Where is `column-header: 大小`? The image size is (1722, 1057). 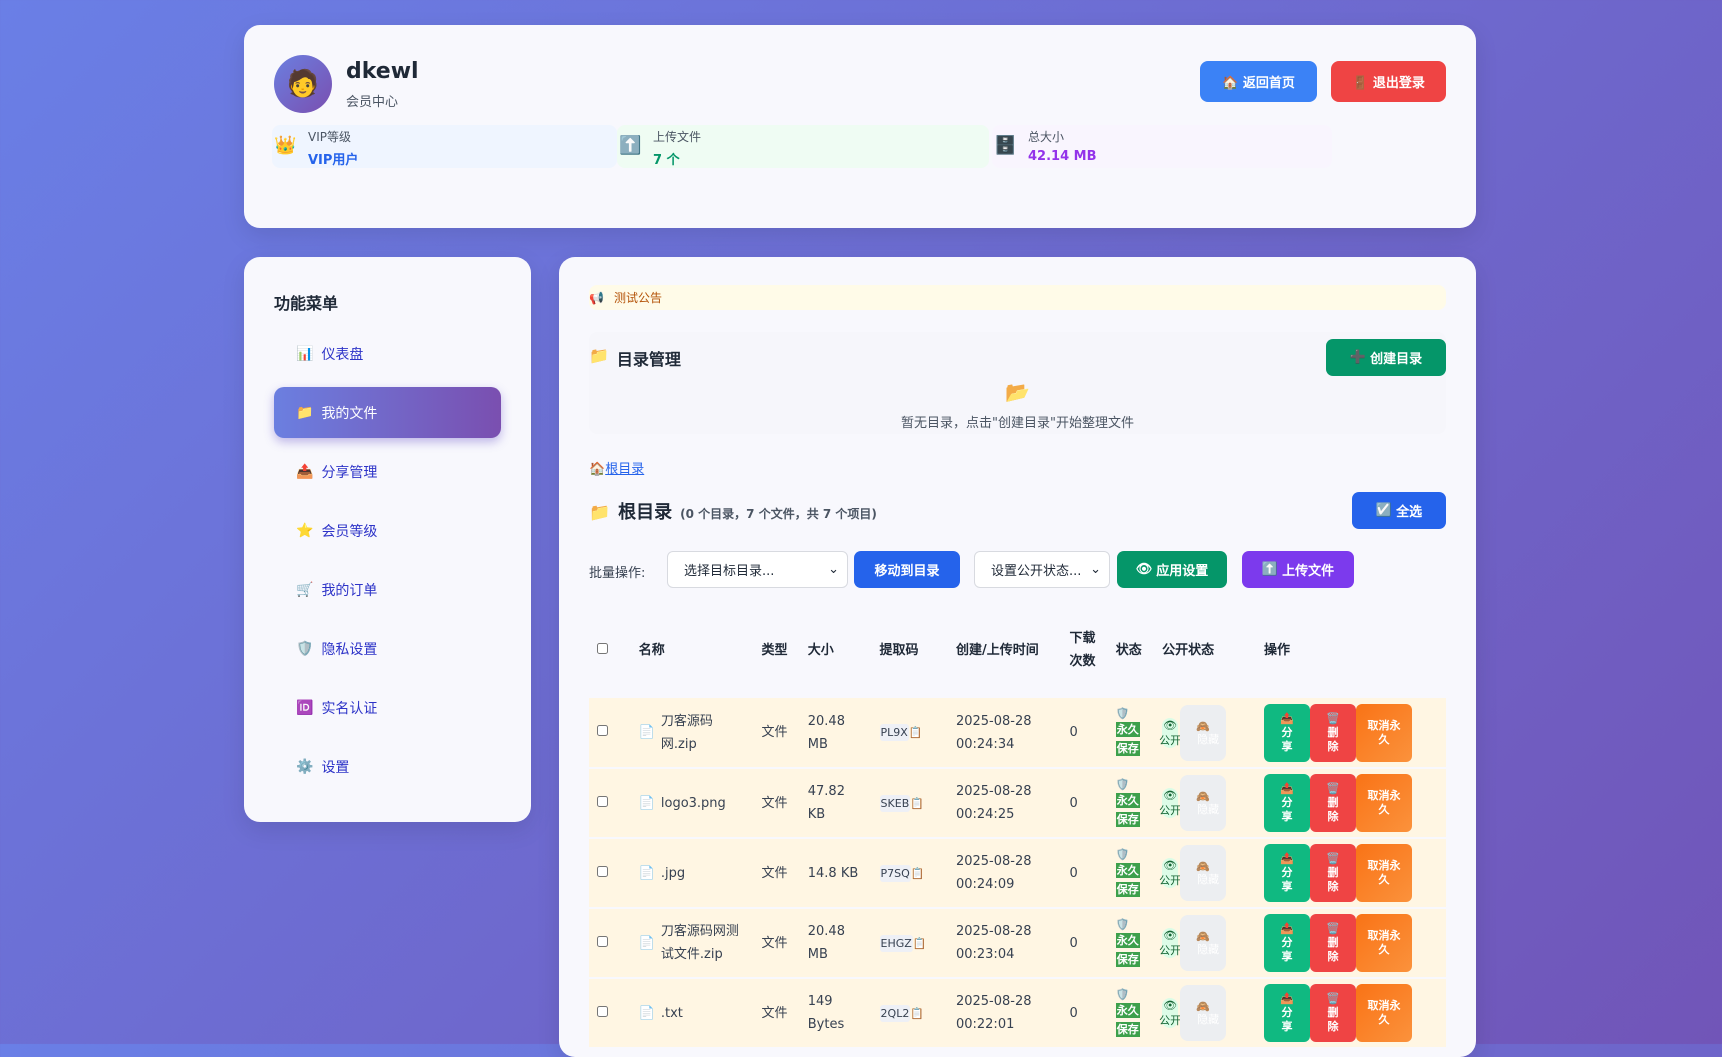 column-header: 大小 is located at coordinates (820, 650).